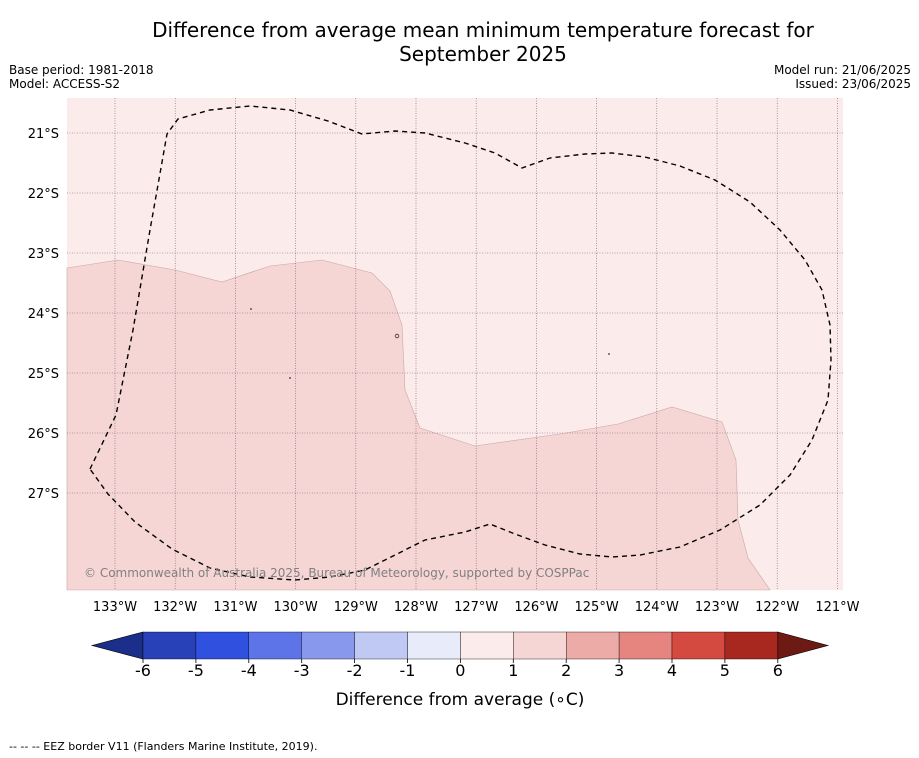  I want to click on meta-right: Model run: 21/06/2025 Issued: 23/06/2025, so click(842, 77).